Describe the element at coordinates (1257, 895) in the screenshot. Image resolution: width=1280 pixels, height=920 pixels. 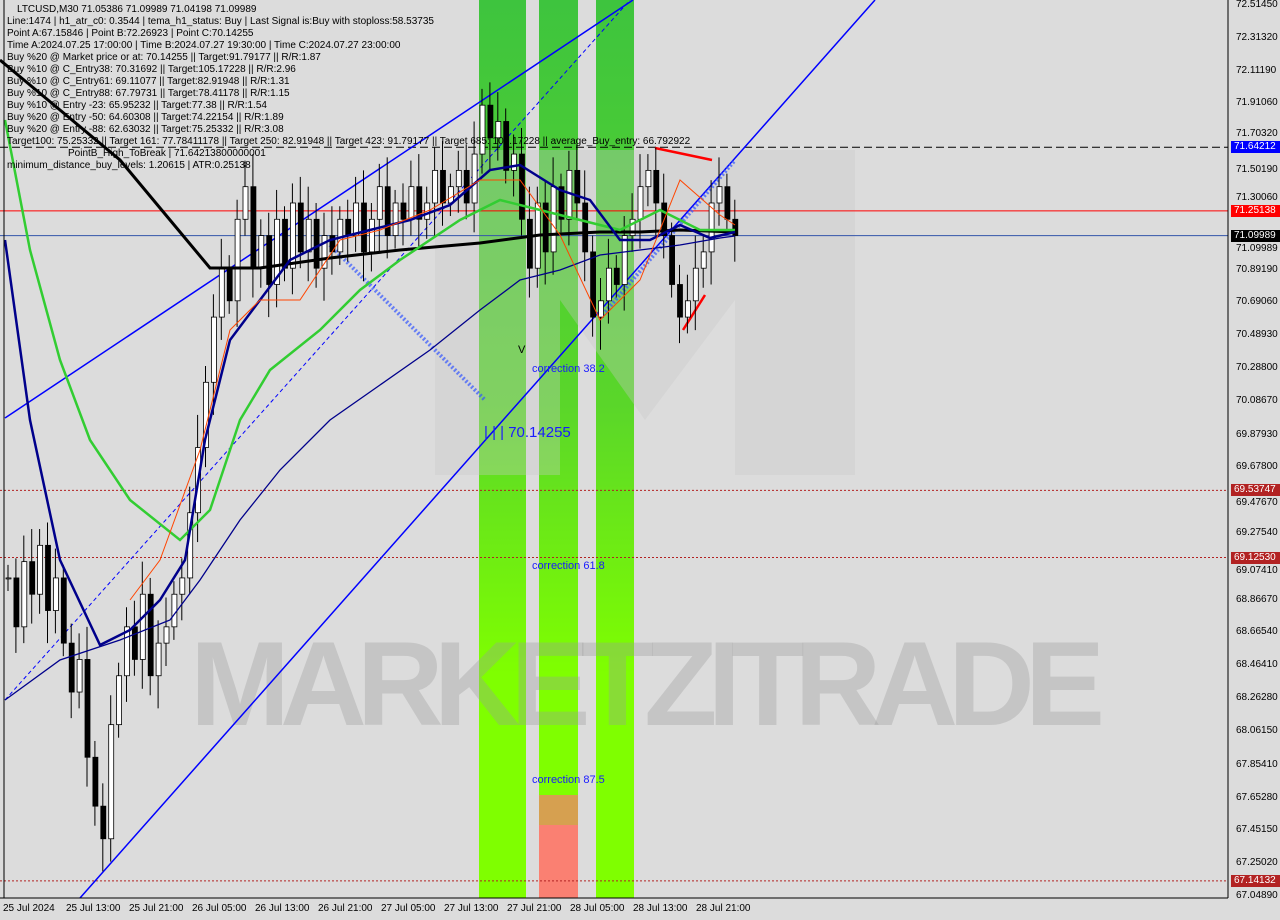
I see `price-tick: 67.04890` at that location.